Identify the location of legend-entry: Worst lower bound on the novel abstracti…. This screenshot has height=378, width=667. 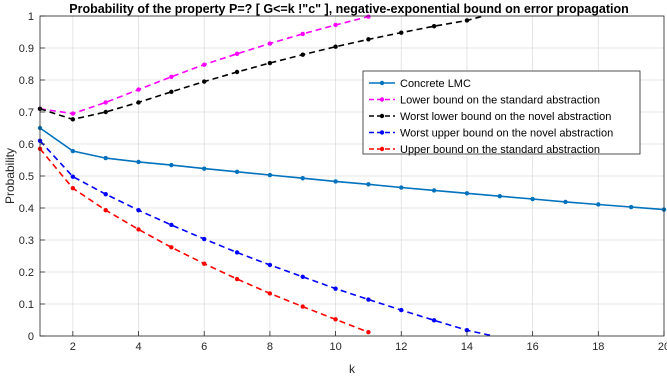
(490, 117).